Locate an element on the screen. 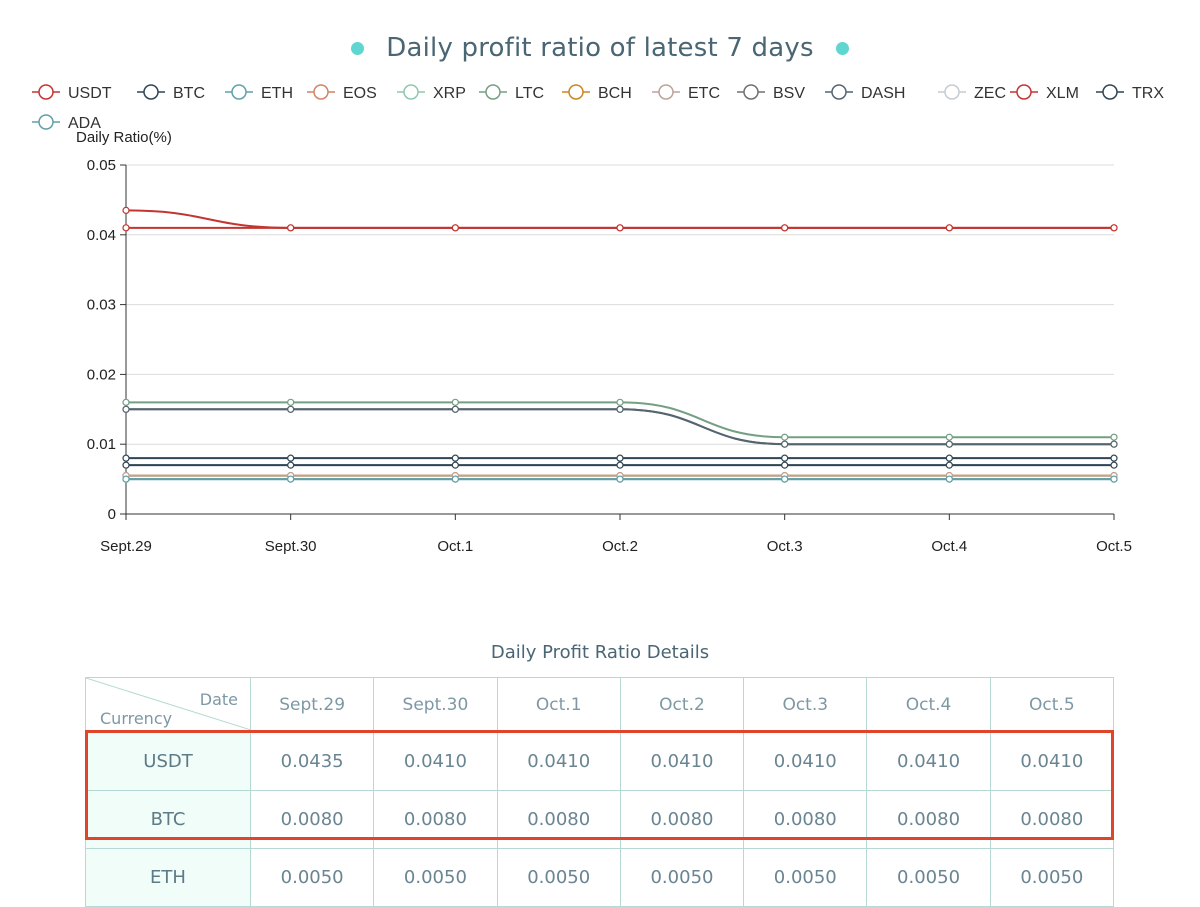 Image resolution: width=1200 pixels, height=907 pixels. x-tick-label: Sept.29 is located at coordinates (126, 546).